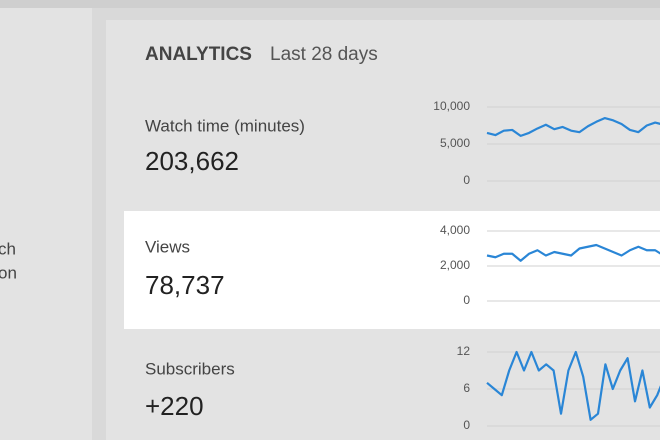  Describe the element at coordinates (225, 125) in the screenshot. I see `metric-label: Watch time (minutes)` at that location.